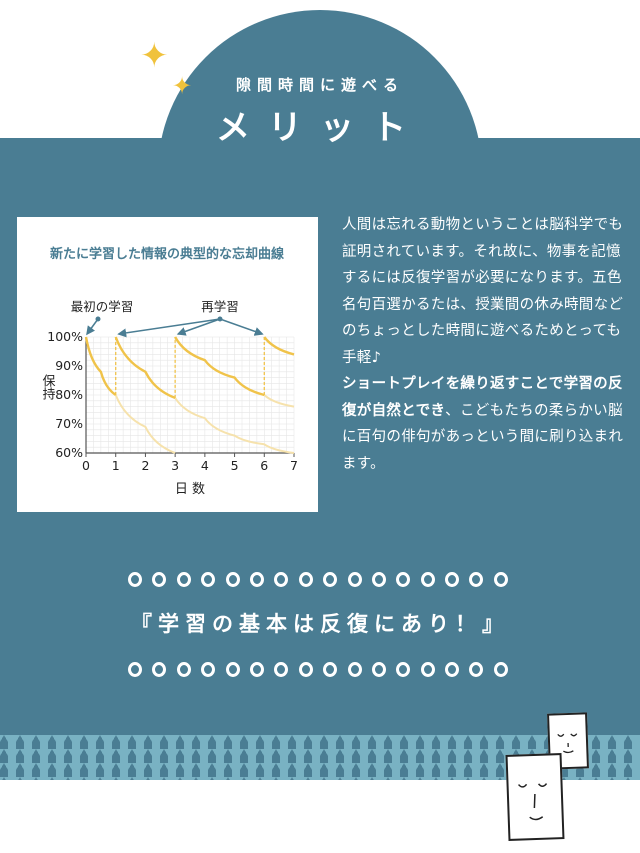 Image resolution: width=640 pixels, height=853 pixels. I want to click on x-tick-label: 6, so click(264, 465).